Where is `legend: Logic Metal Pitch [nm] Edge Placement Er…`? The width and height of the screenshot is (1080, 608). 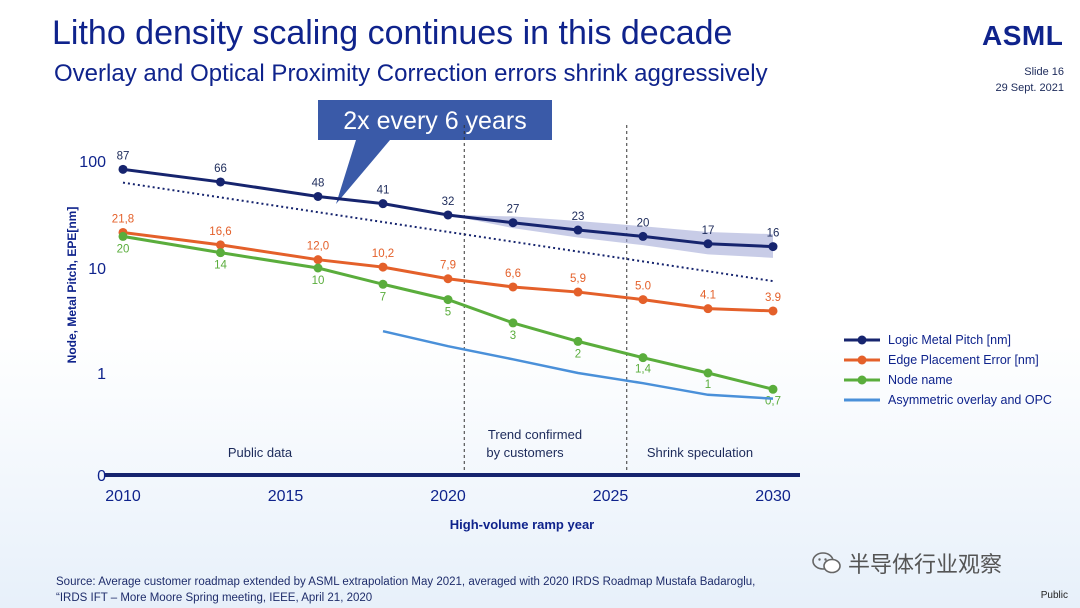 legend: Logic Metal Pitch [nm] Edge Placement Er… is located at coordinates (948, 370).